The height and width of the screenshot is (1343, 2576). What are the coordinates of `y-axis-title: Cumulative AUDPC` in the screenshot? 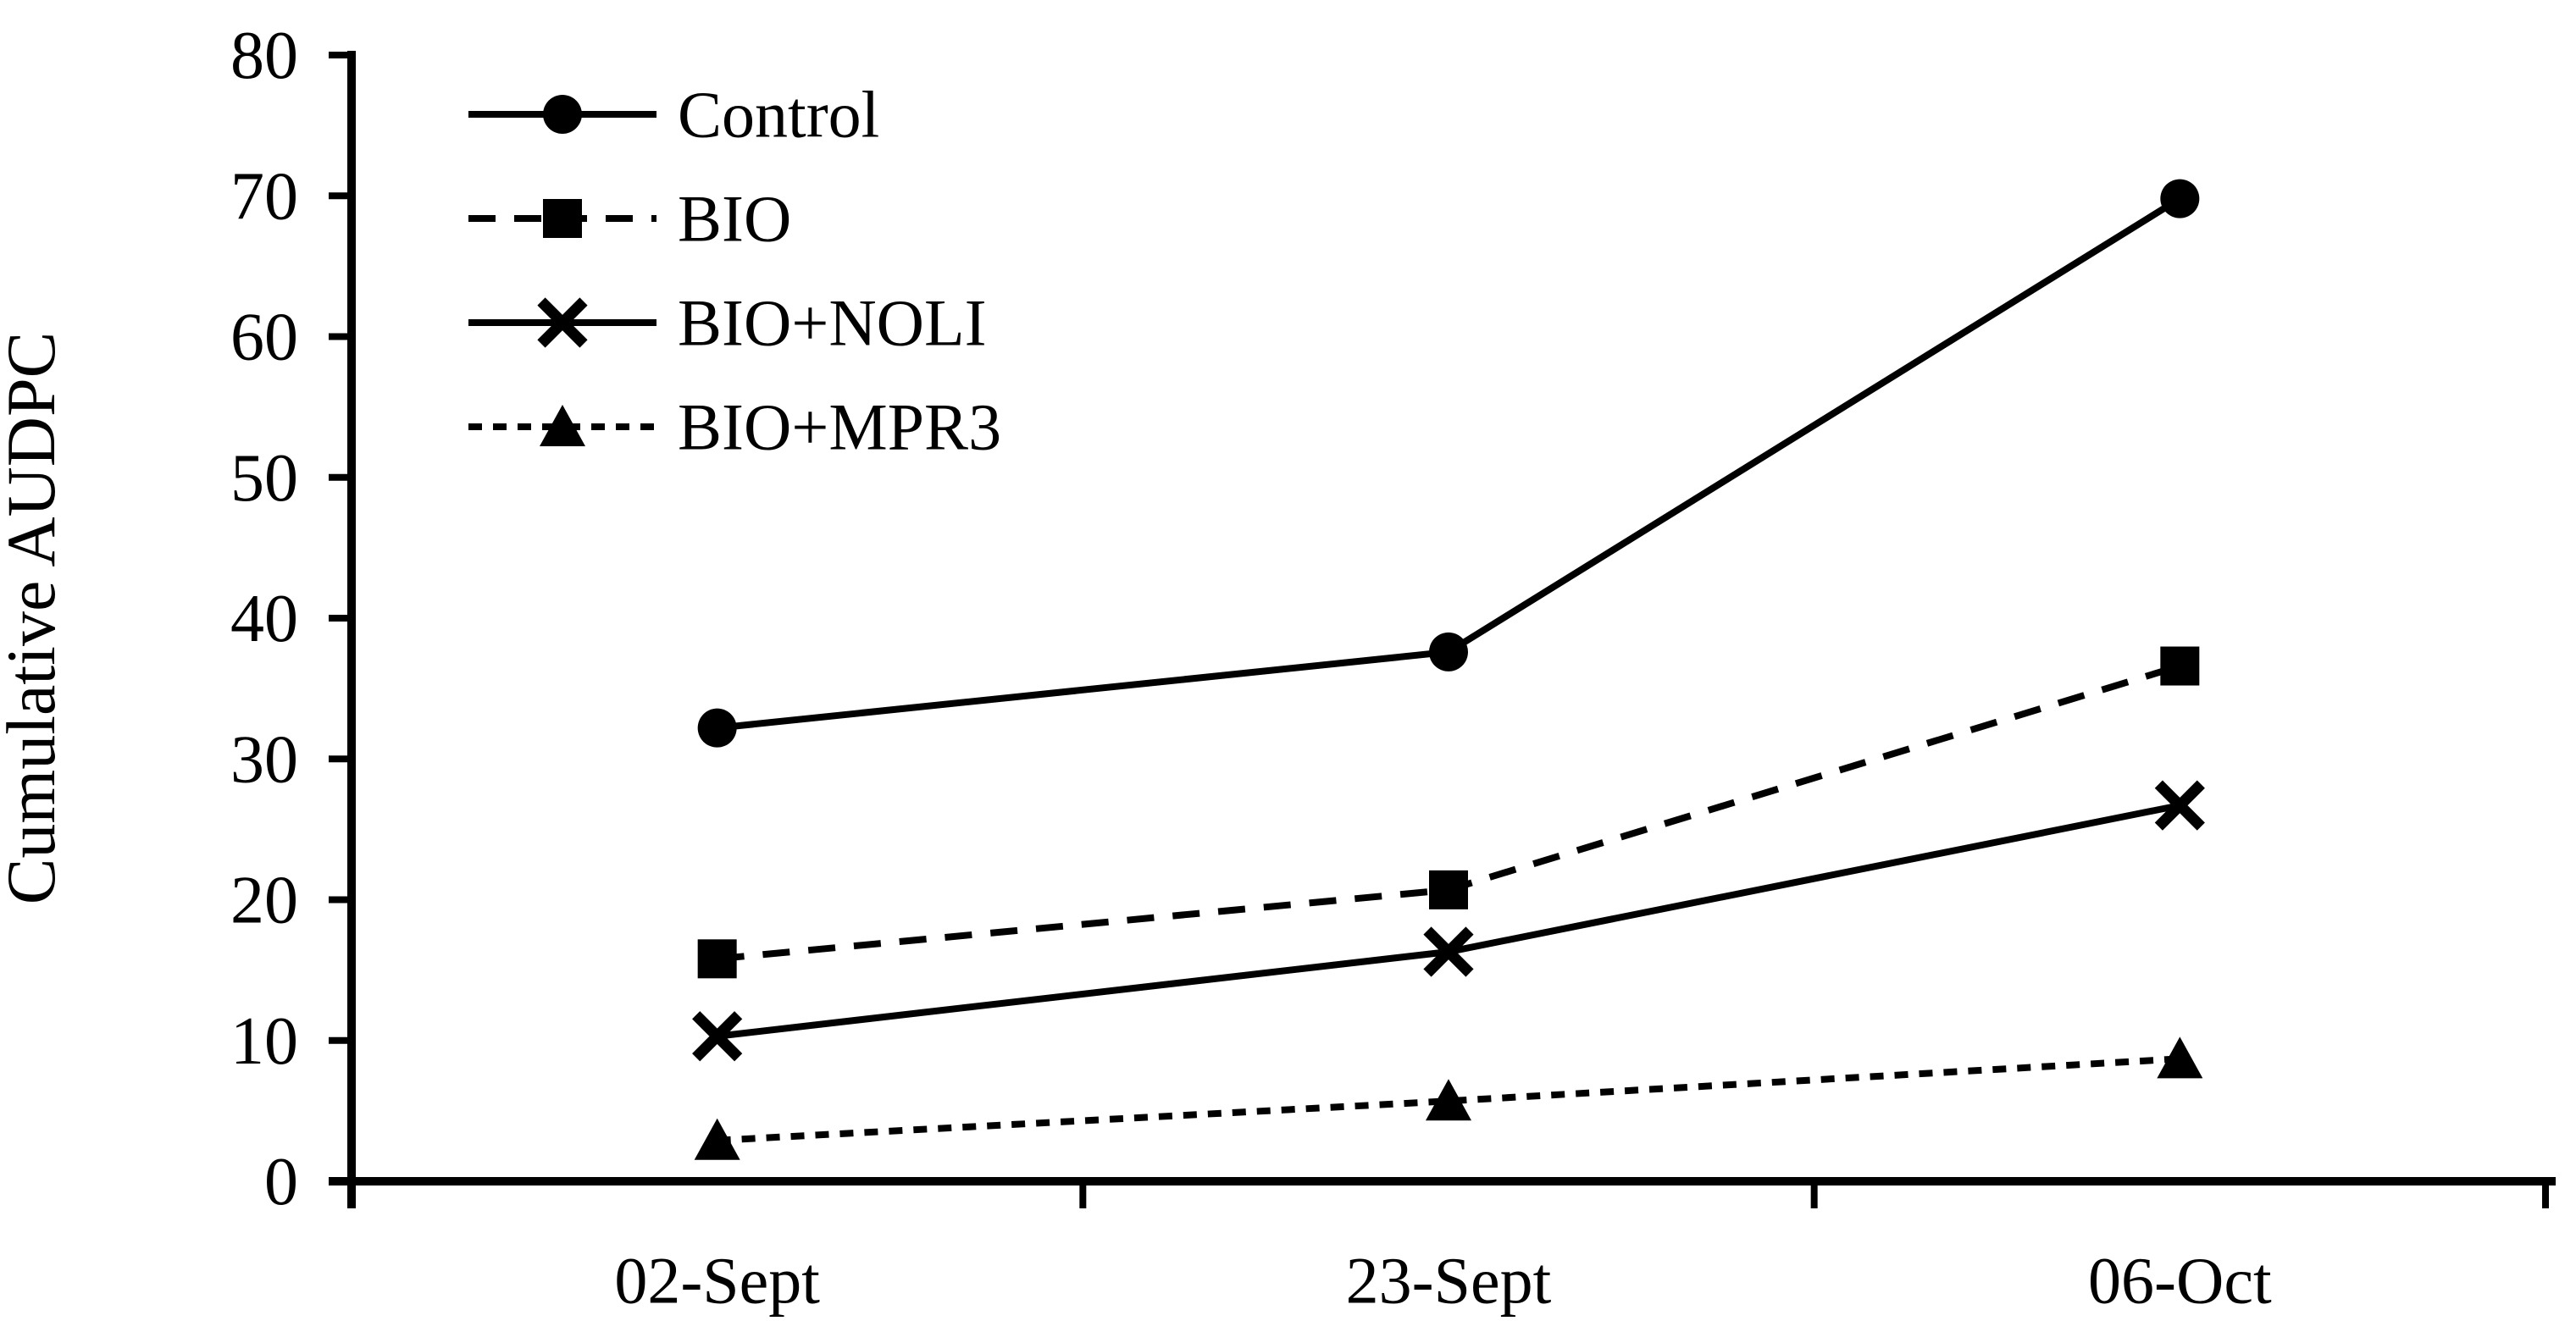 It's located at (34, 618).